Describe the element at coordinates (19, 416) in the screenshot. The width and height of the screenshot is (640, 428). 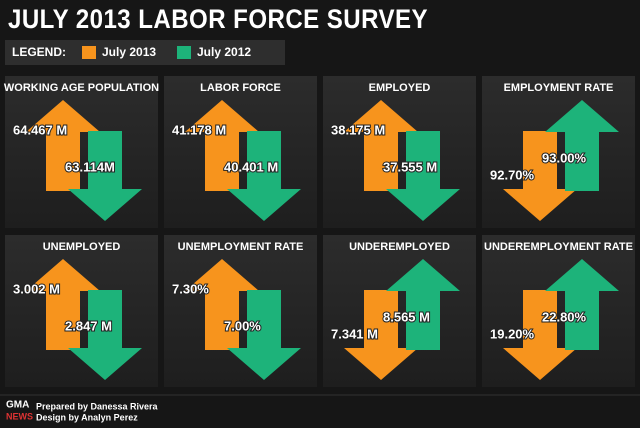
I see `logo-bottom: NEWS` at that location.